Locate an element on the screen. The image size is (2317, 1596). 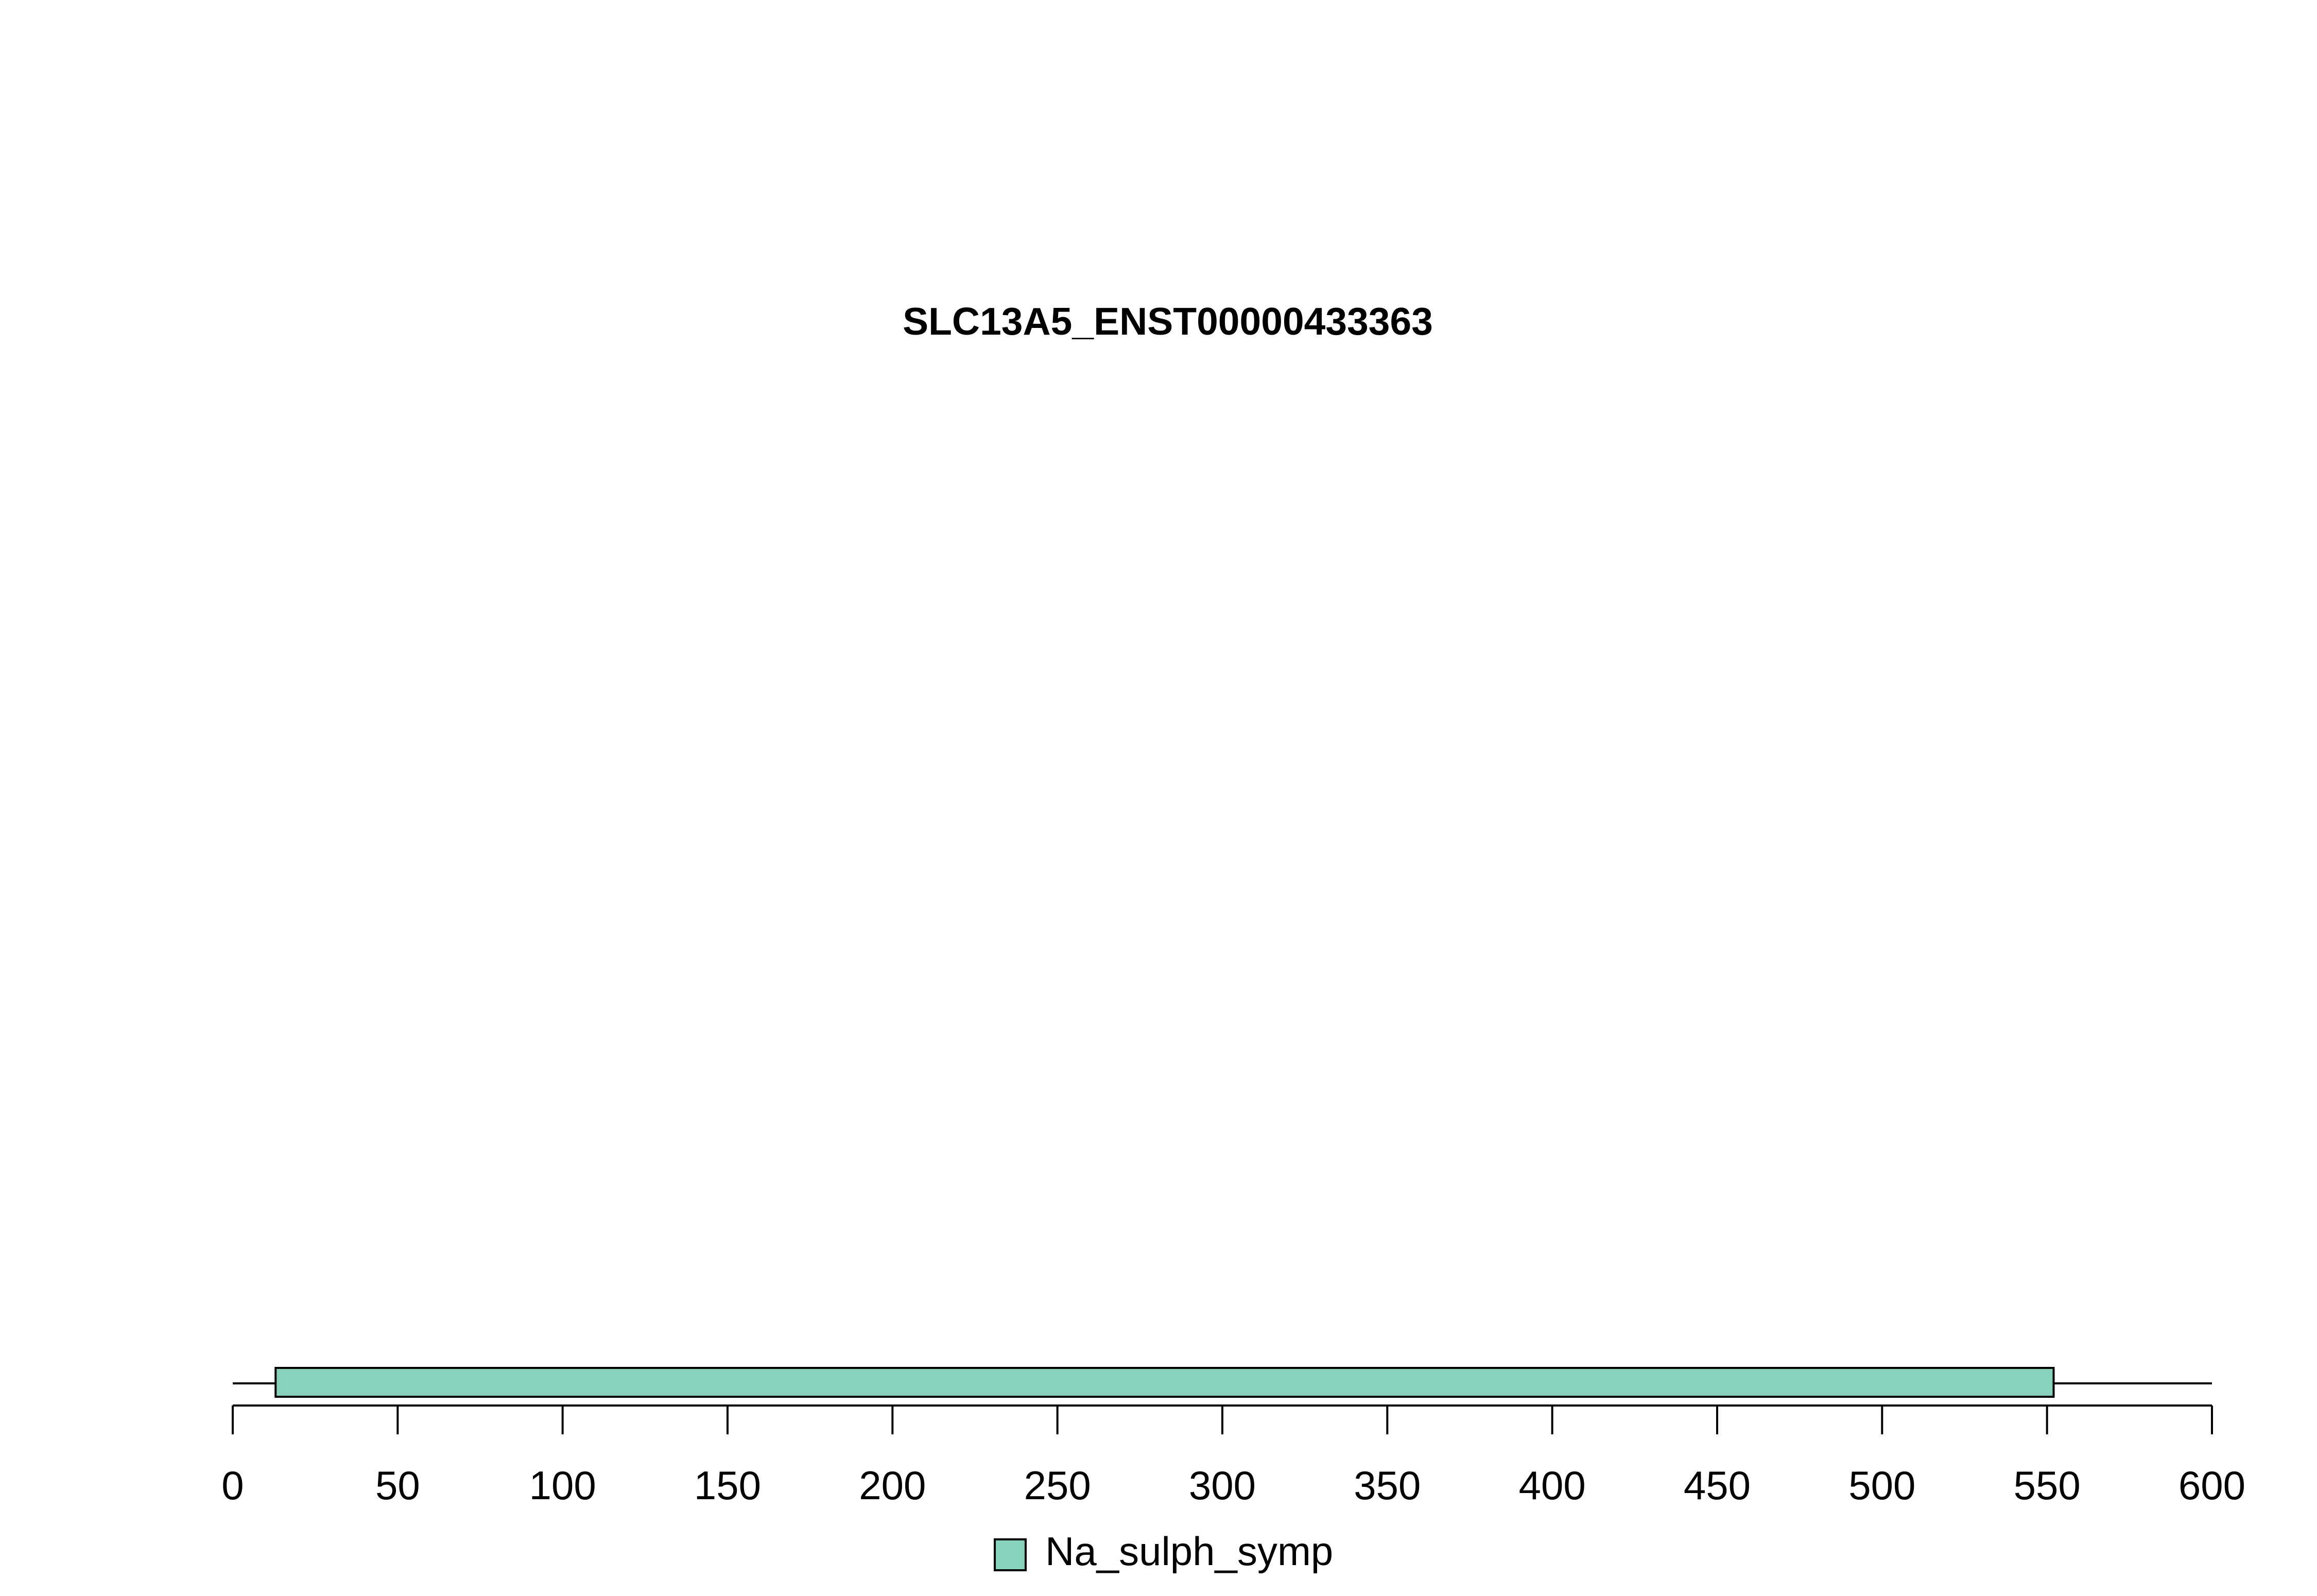
x-tick-label-600: 600 is located at coordinates (2211, 1486).